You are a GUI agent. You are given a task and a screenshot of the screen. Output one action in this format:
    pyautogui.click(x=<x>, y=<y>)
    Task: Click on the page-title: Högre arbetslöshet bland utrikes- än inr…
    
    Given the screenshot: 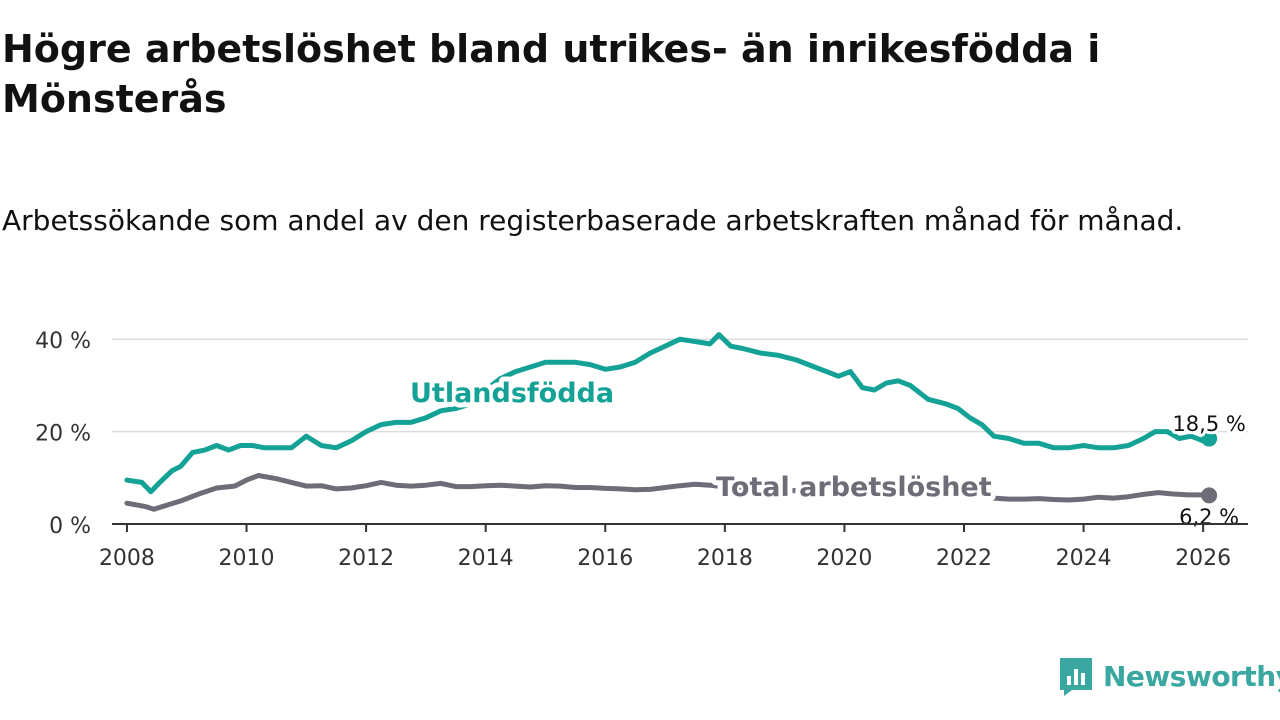 What is the action you would take?
    pyautogui.click(x=551, y=74)
    